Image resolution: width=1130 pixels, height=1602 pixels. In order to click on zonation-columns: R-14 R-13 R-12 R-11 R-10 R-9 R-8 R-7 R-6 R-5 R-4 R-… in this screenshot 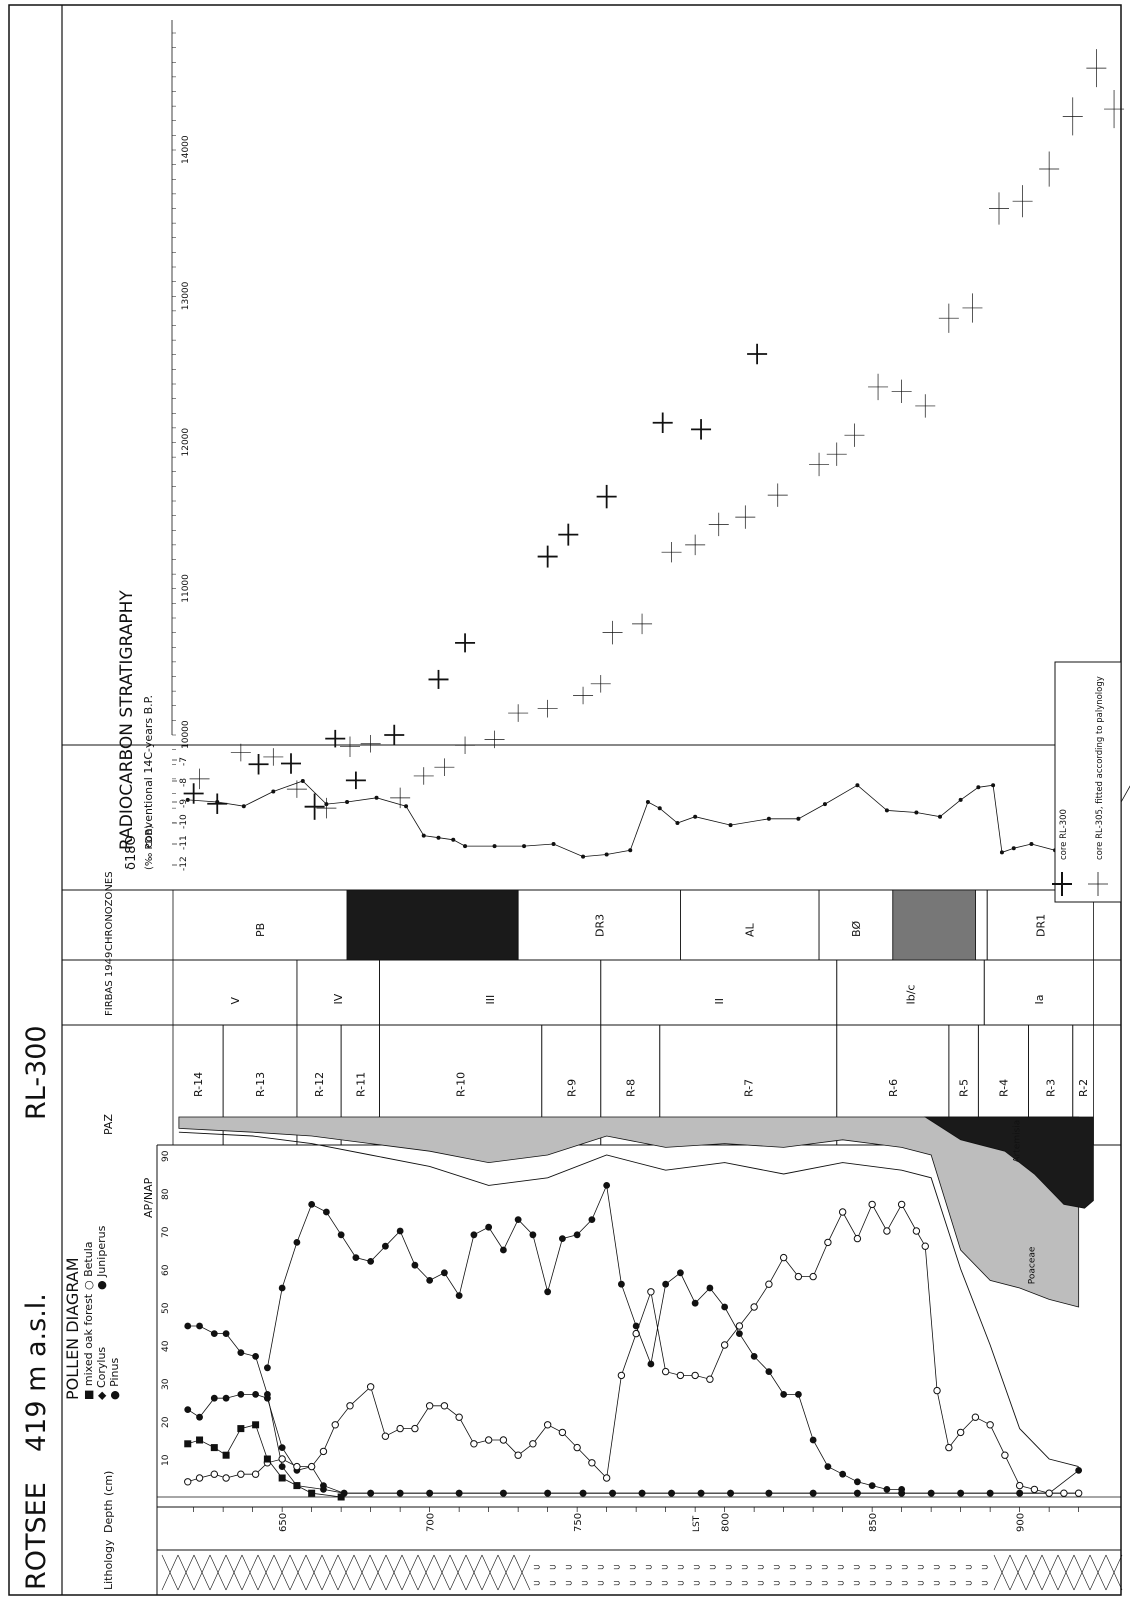, I will do `click(633, 1017)`.